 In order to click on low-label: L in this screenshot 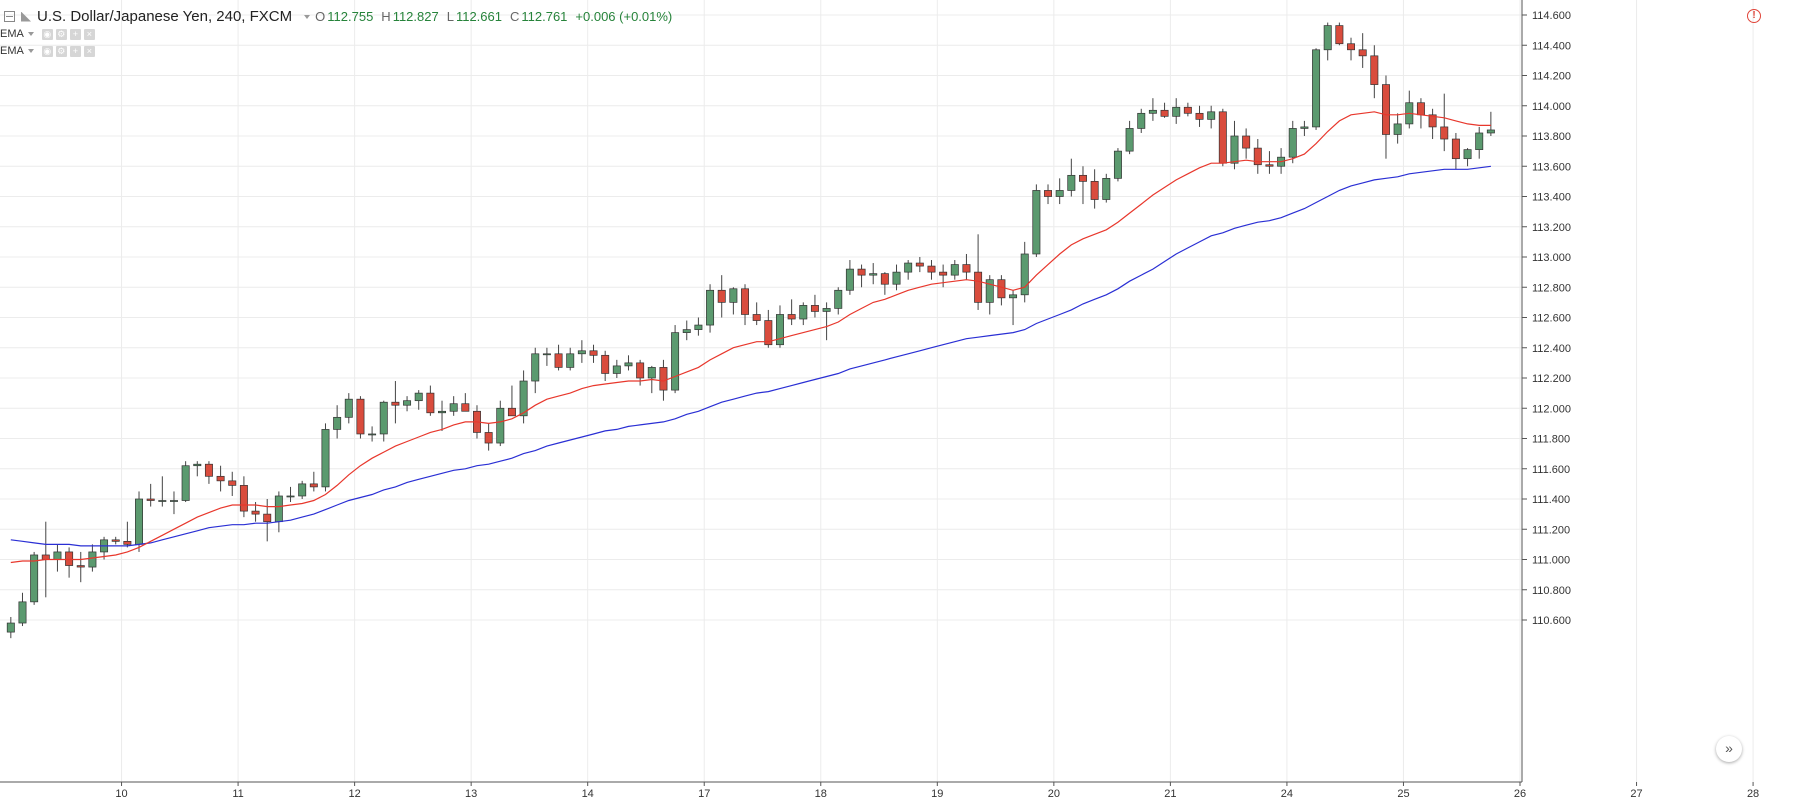, I will do `click(450, 16)`.